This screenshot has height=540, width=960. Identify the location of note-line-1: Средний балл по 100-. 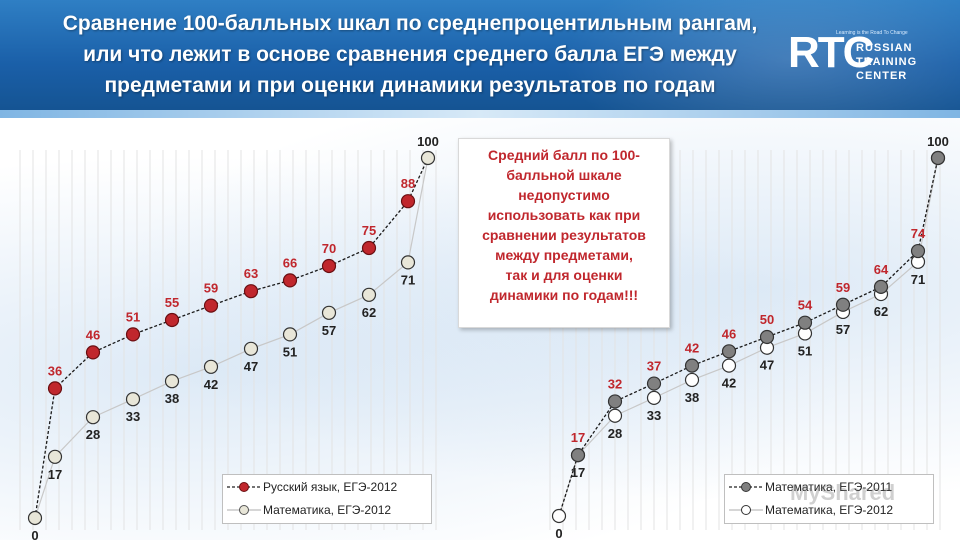
(564, 155).